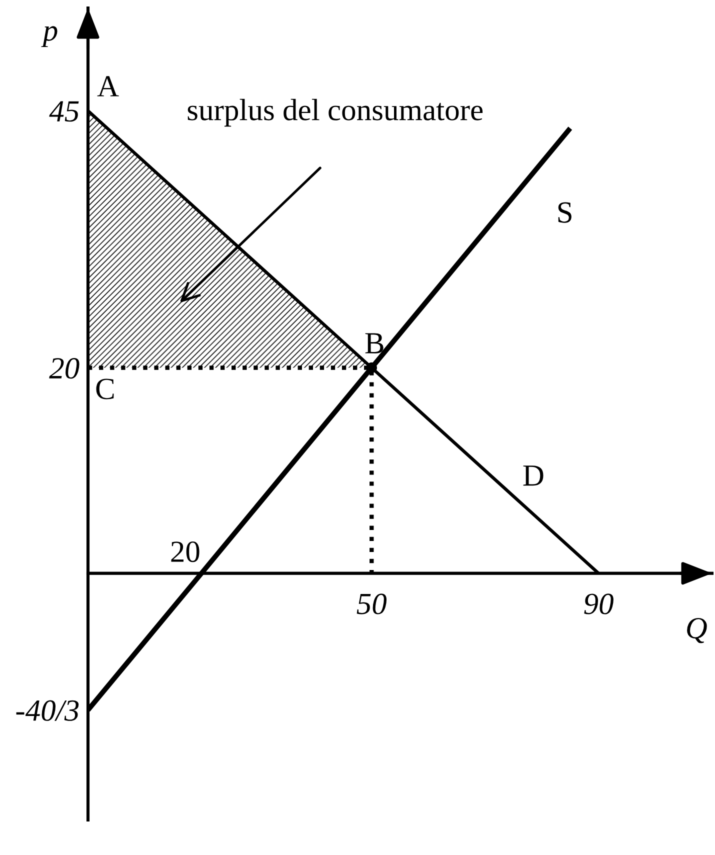  Describe the element at coordinates (335, 112) in the screenshot. I see `annotation: surplus del consumatore` at that location.